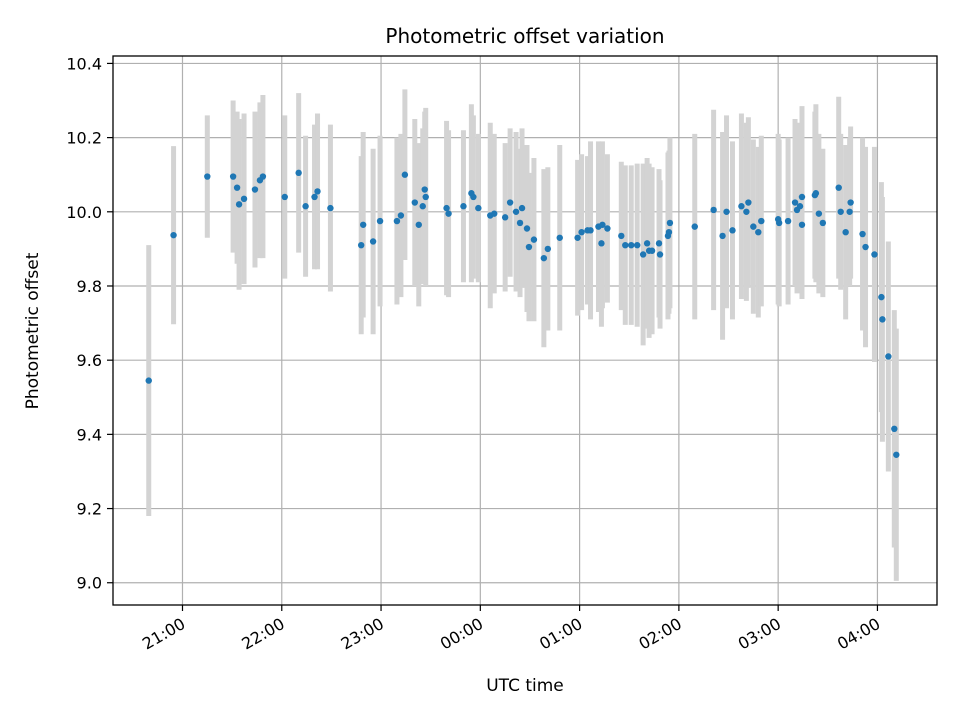  Describe the element at coordinates (89, 583) in the screenshot. I see `y-tick-label: 9.0` at that location.